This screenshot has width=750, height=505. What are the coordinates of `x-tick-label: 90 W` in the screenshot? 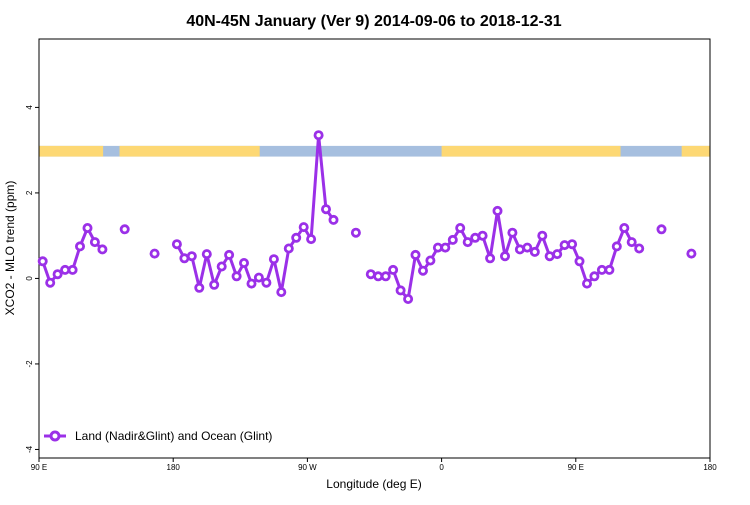 It's located at (307, 467).